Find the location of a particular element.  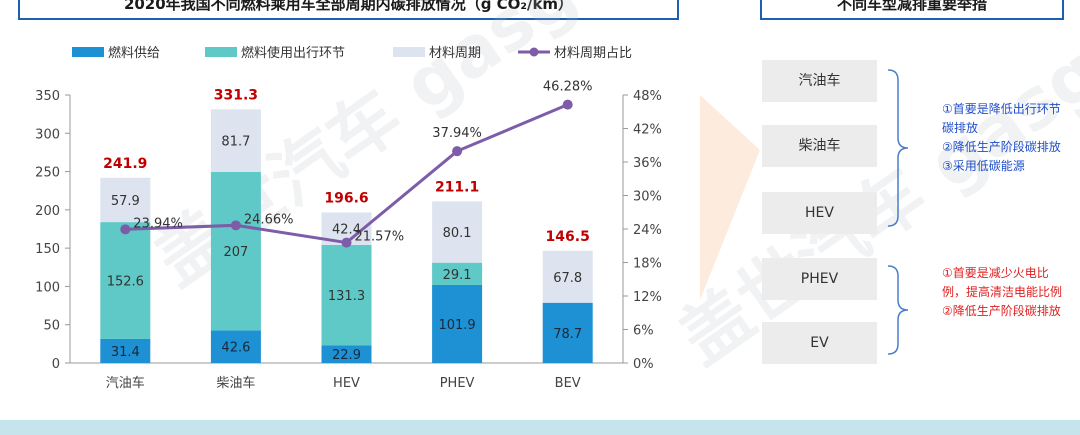

total-label: 331.3 is located at coordinates (236, 95).